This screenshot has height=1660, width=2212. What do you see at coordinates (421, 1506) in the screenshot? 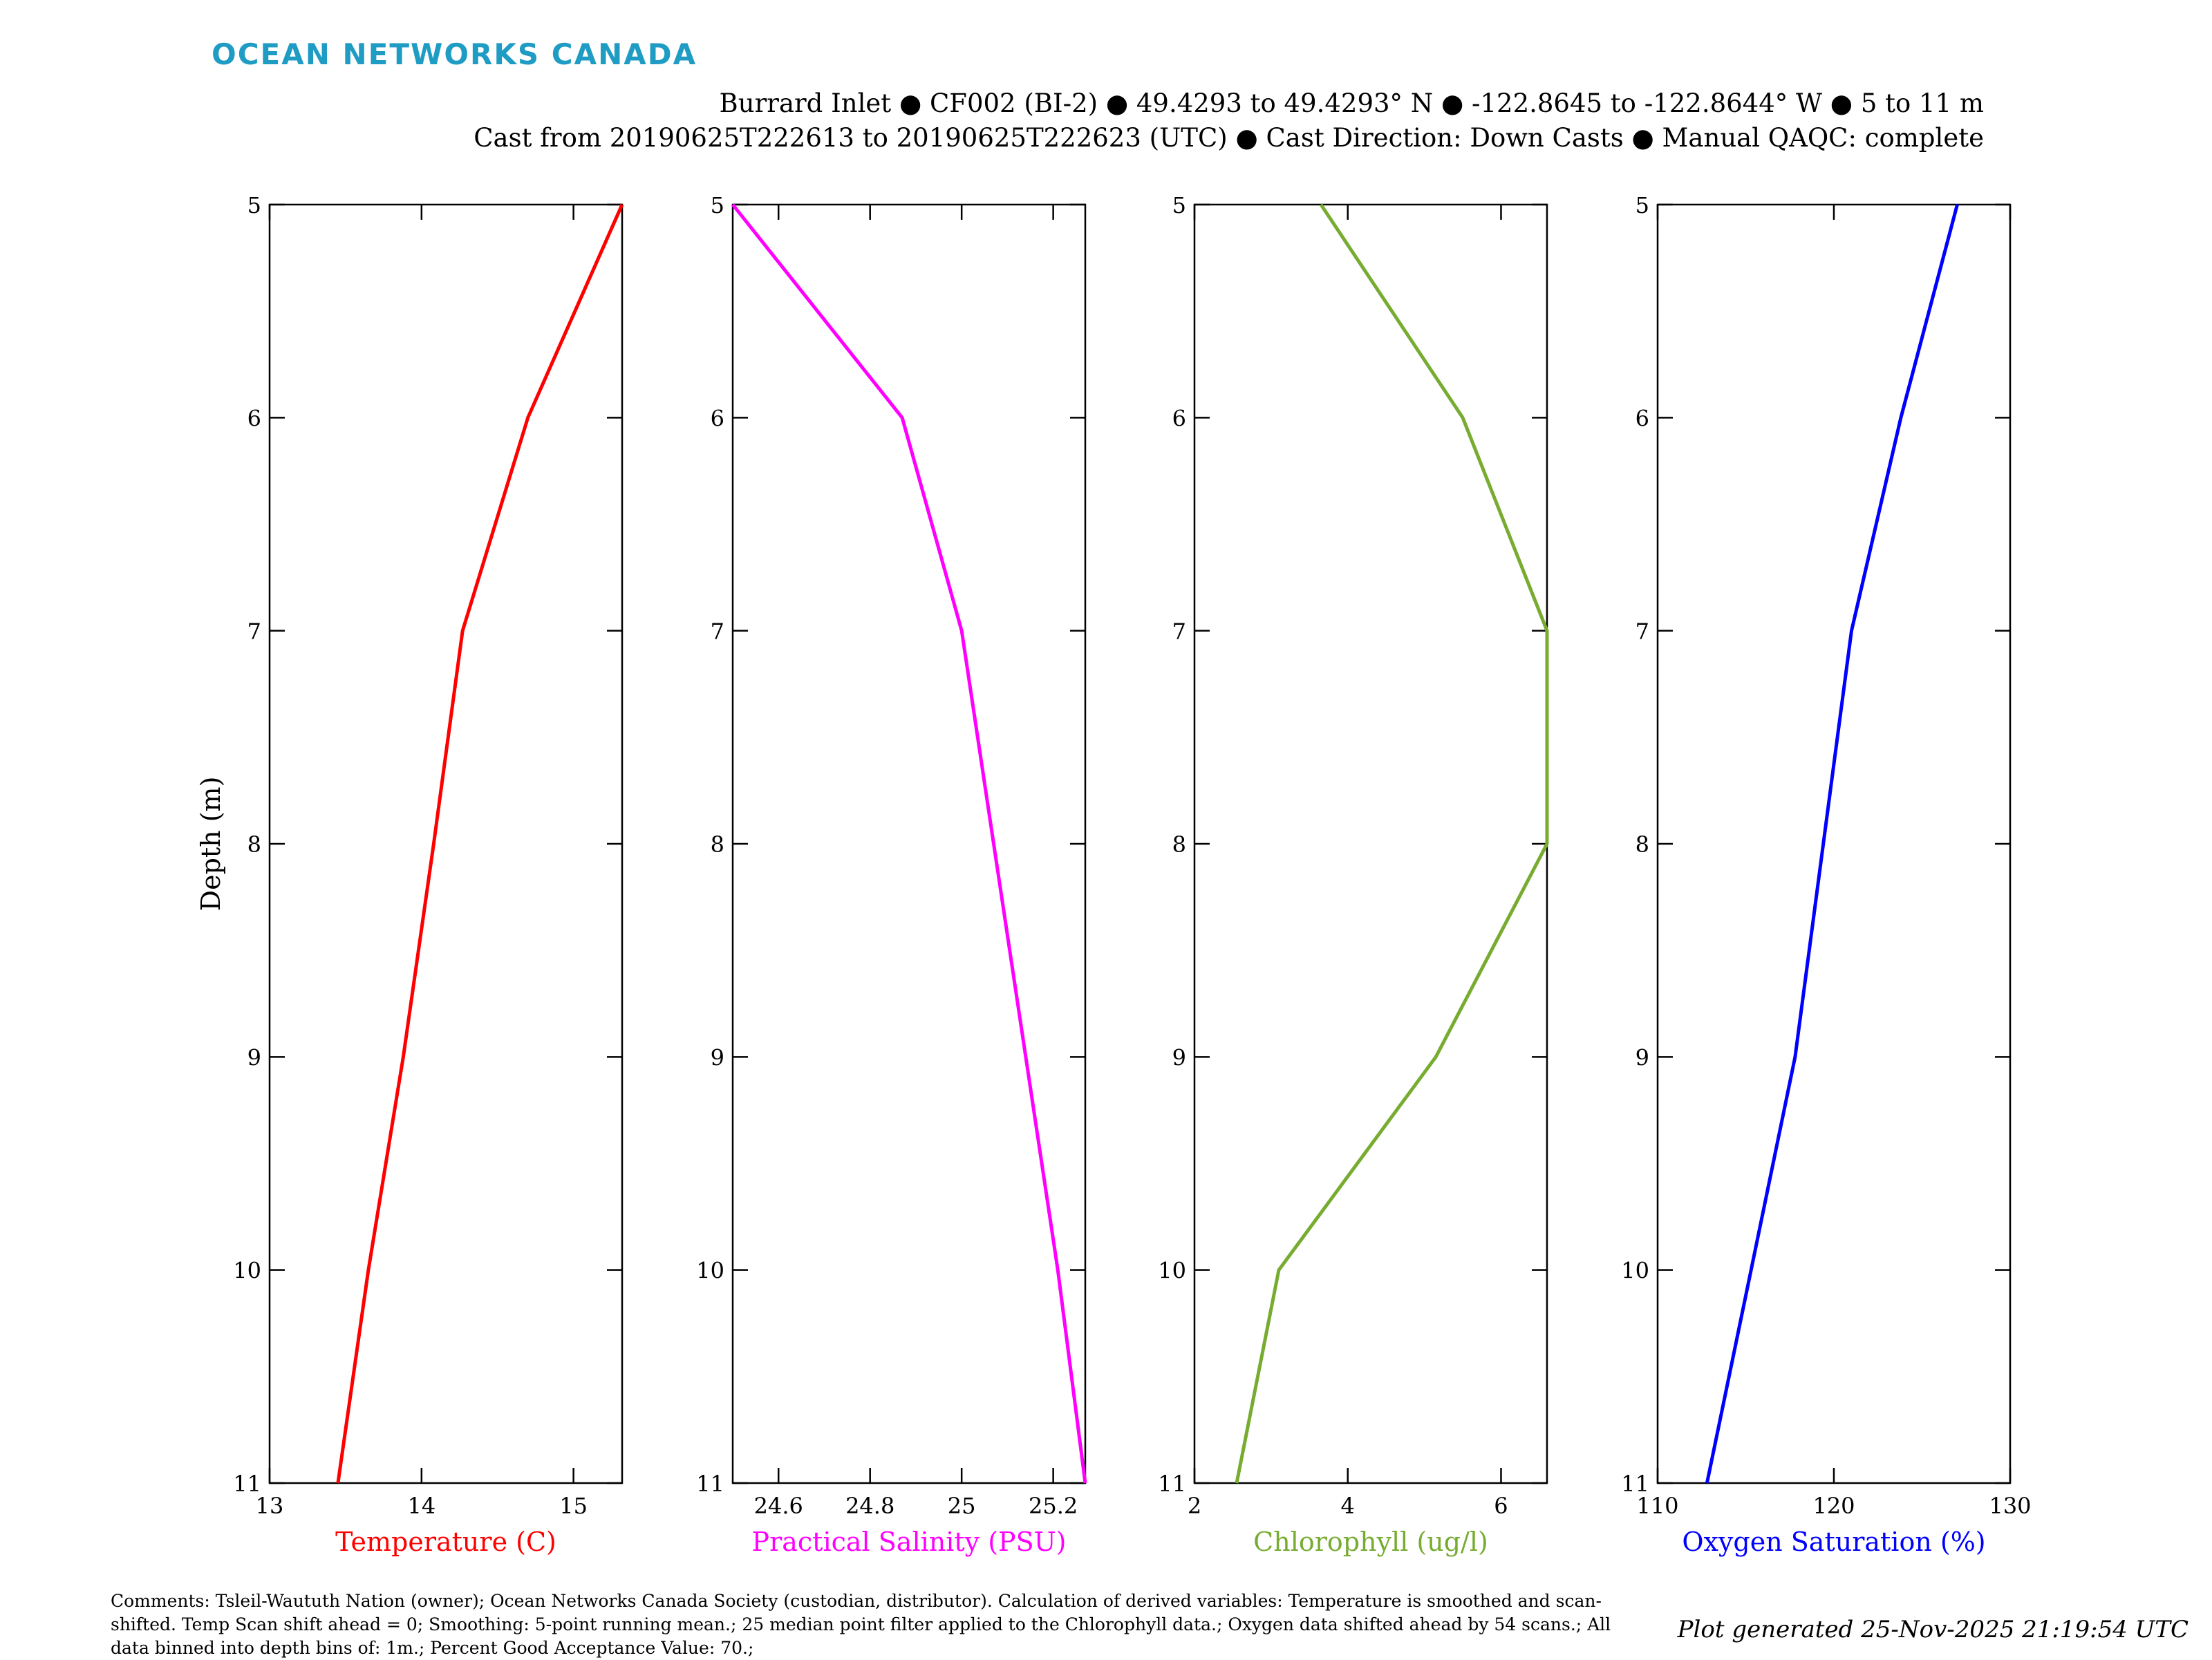
I see `x-tick-label: 14` at bounding box center [421, 1506].